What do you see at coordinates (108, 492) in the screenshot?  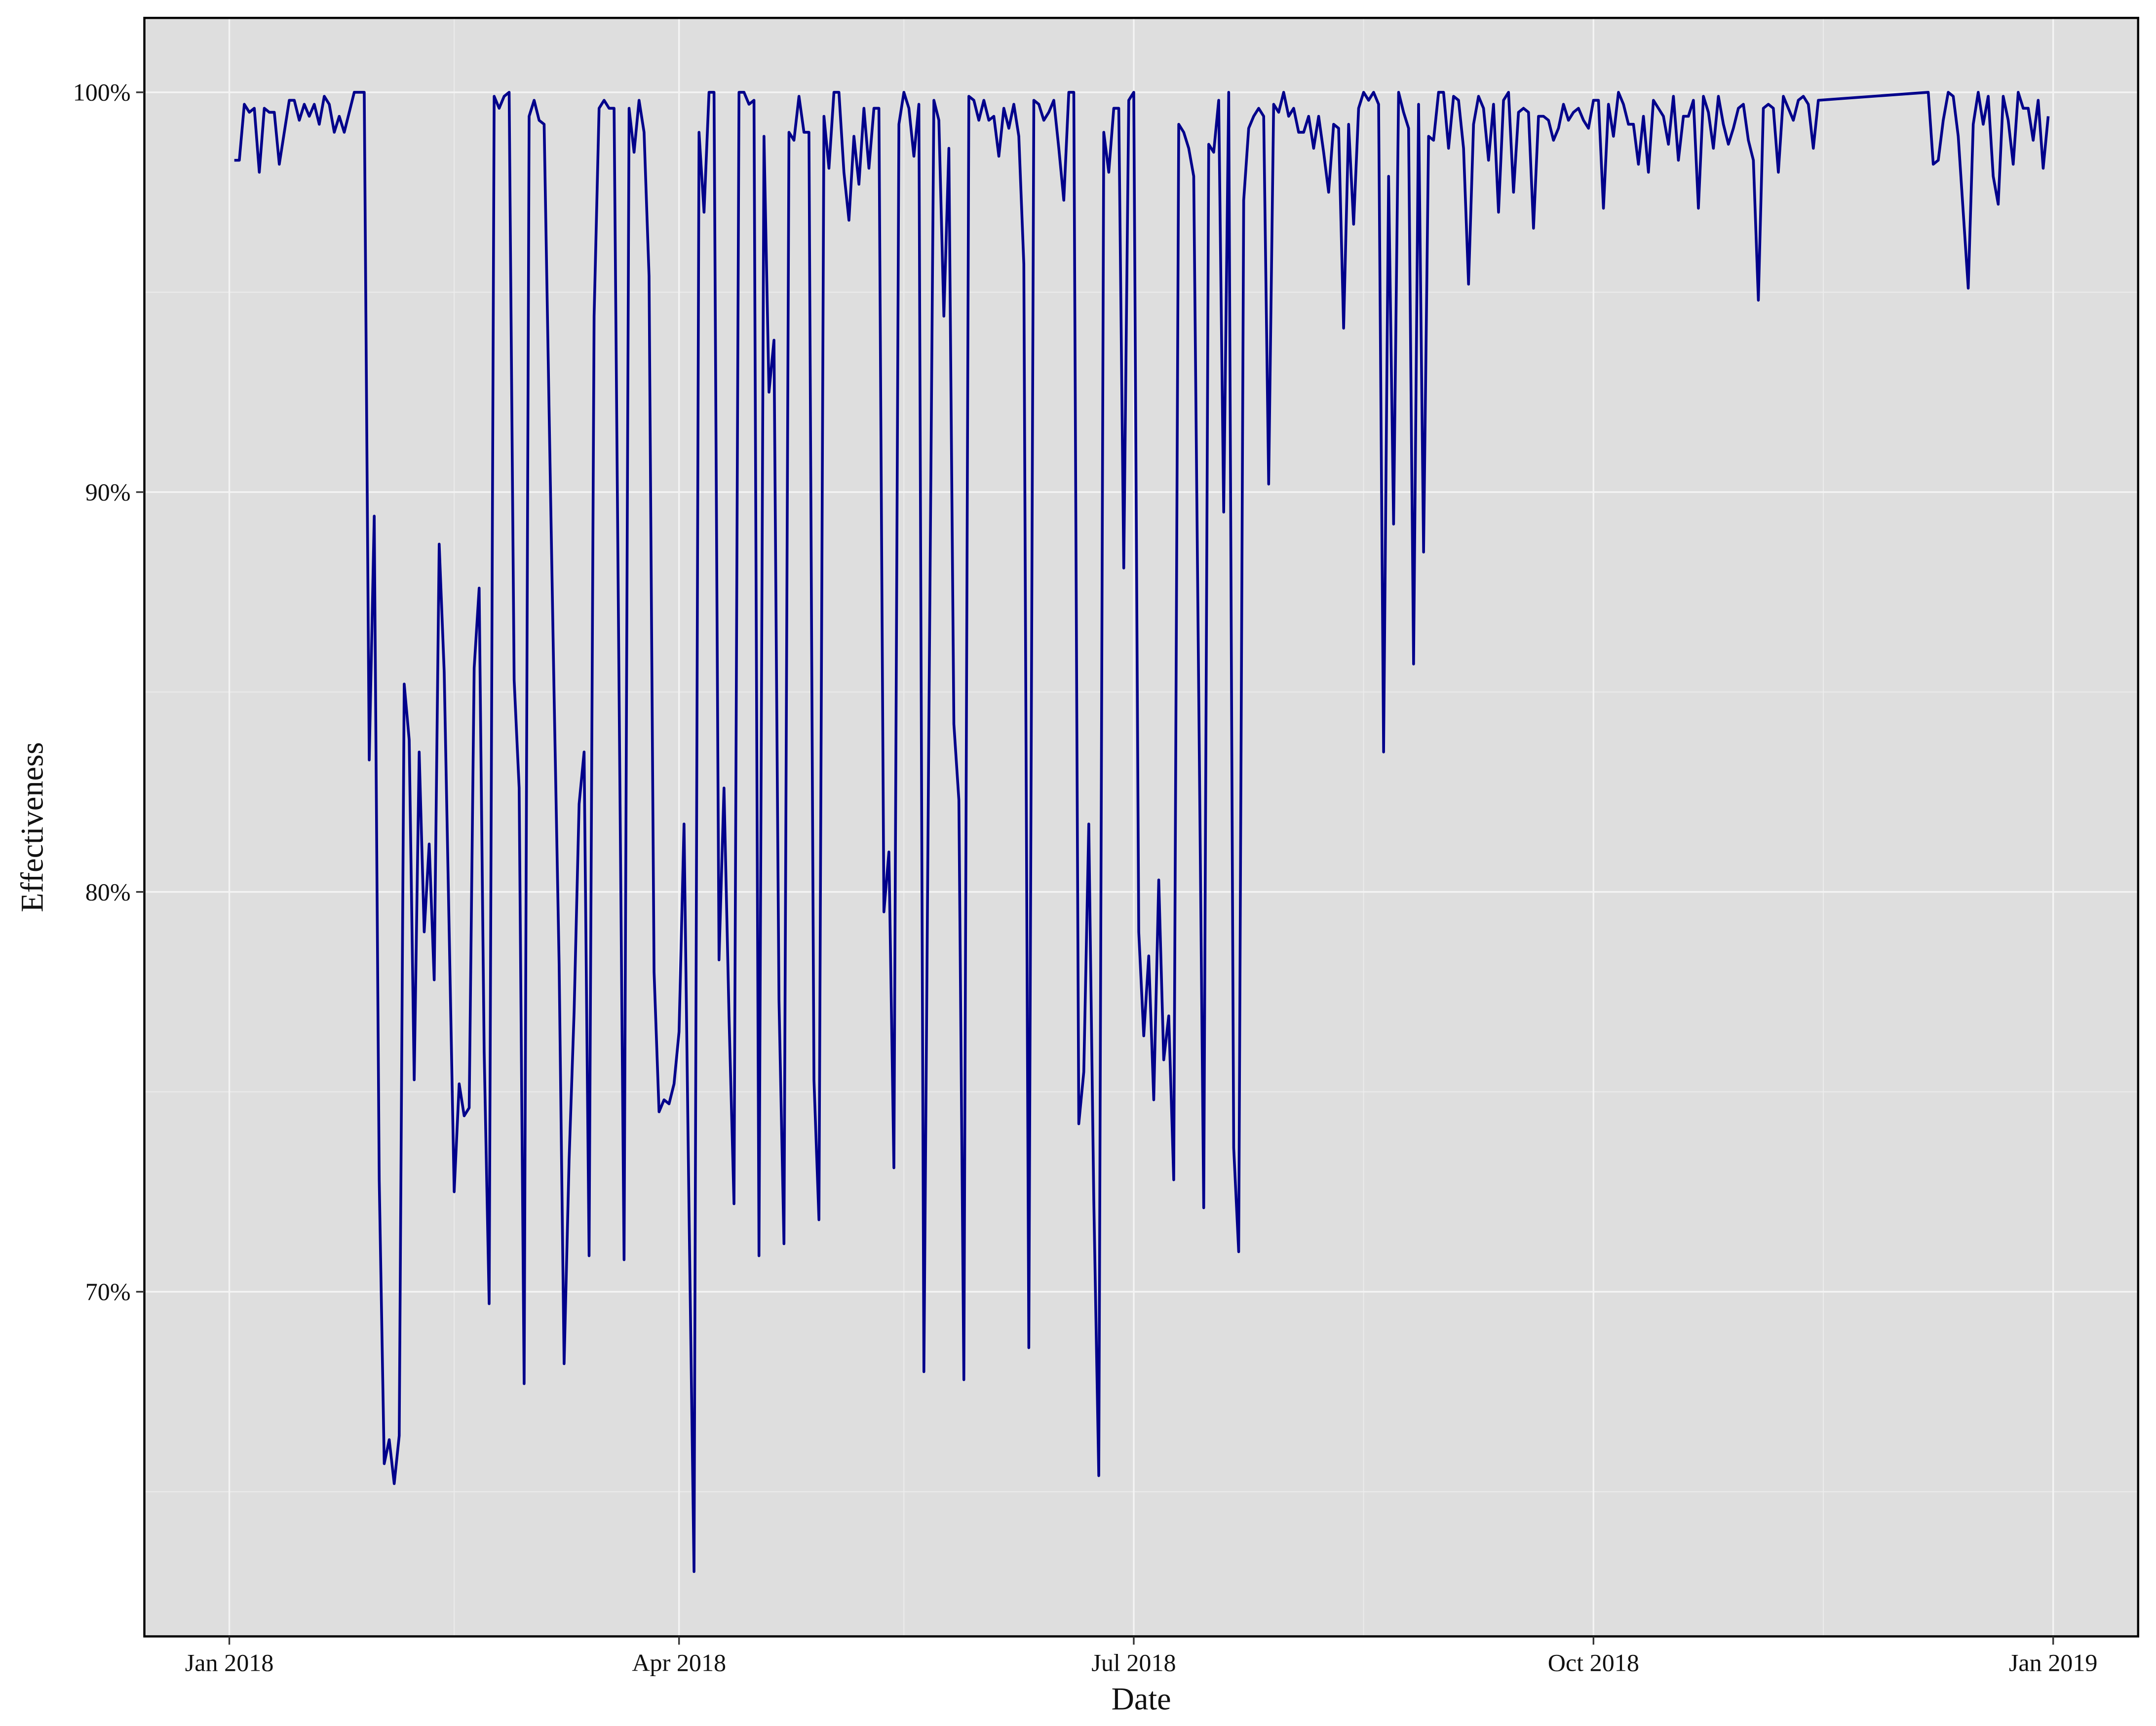 I see `y-tick-label: 90%` at bounding box center [108, 492].